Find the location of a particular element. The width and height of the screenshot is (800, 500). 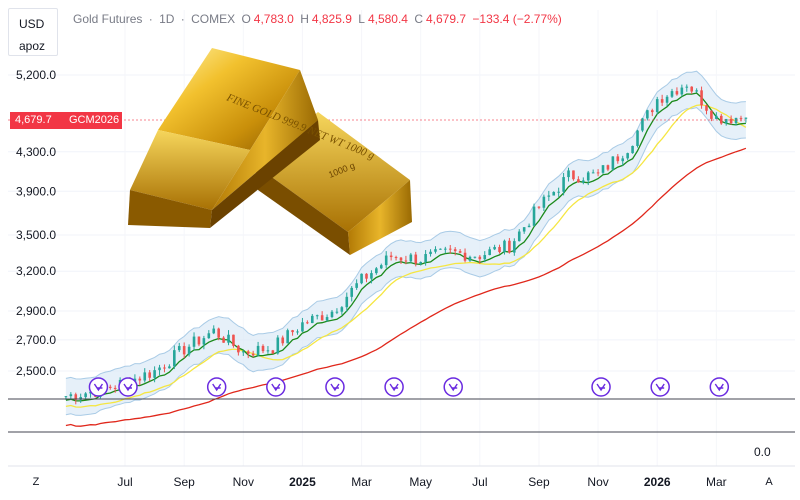

zoom-button: Z is located at coordinates (36, 482).